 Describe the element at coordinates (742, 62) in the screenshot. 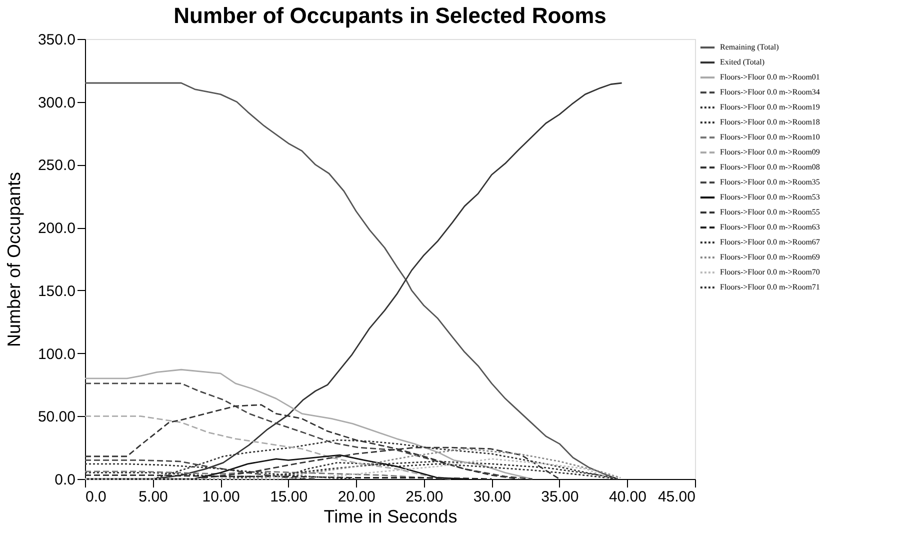

I see `legend-label: Exited (Total)` at that location.